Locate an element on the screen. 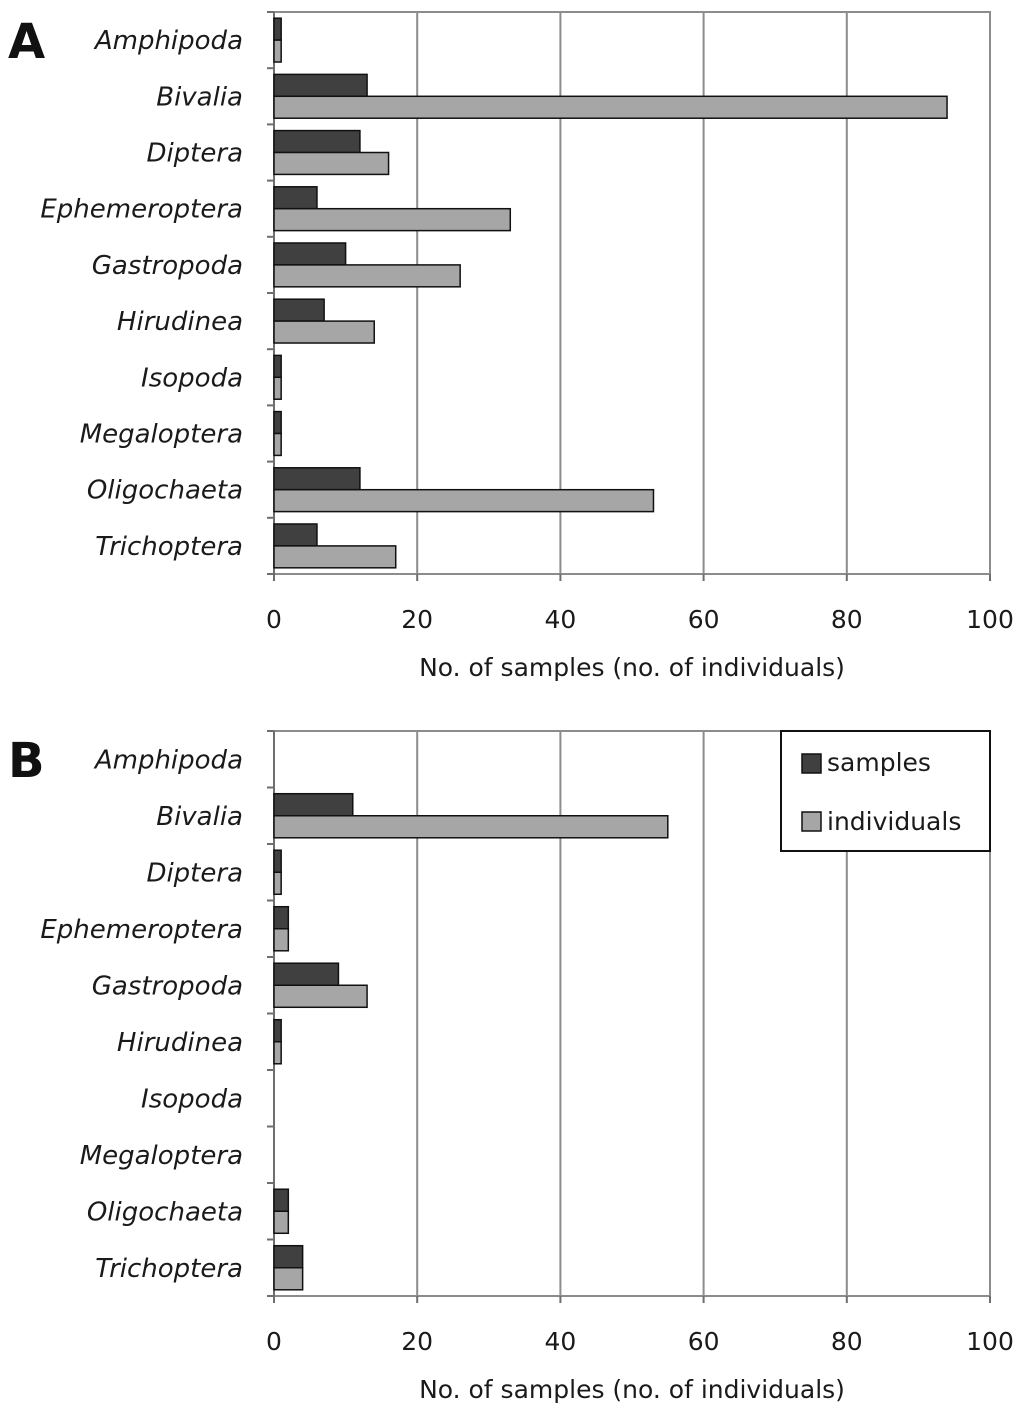 This screenshot has width=1024, height=1411. legend-swatch-individuals is located at coordinates (811, 821).